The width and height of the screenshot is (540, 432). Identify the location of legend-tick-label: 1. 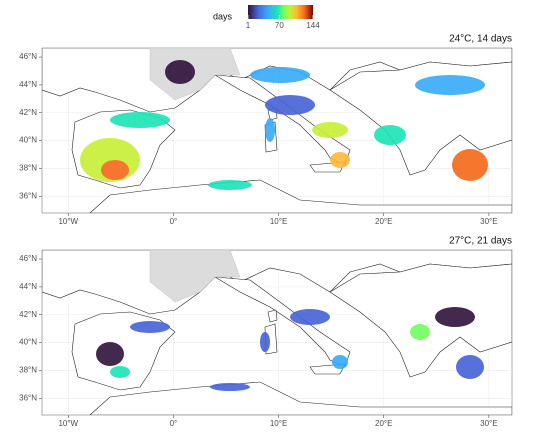
(248, 25).